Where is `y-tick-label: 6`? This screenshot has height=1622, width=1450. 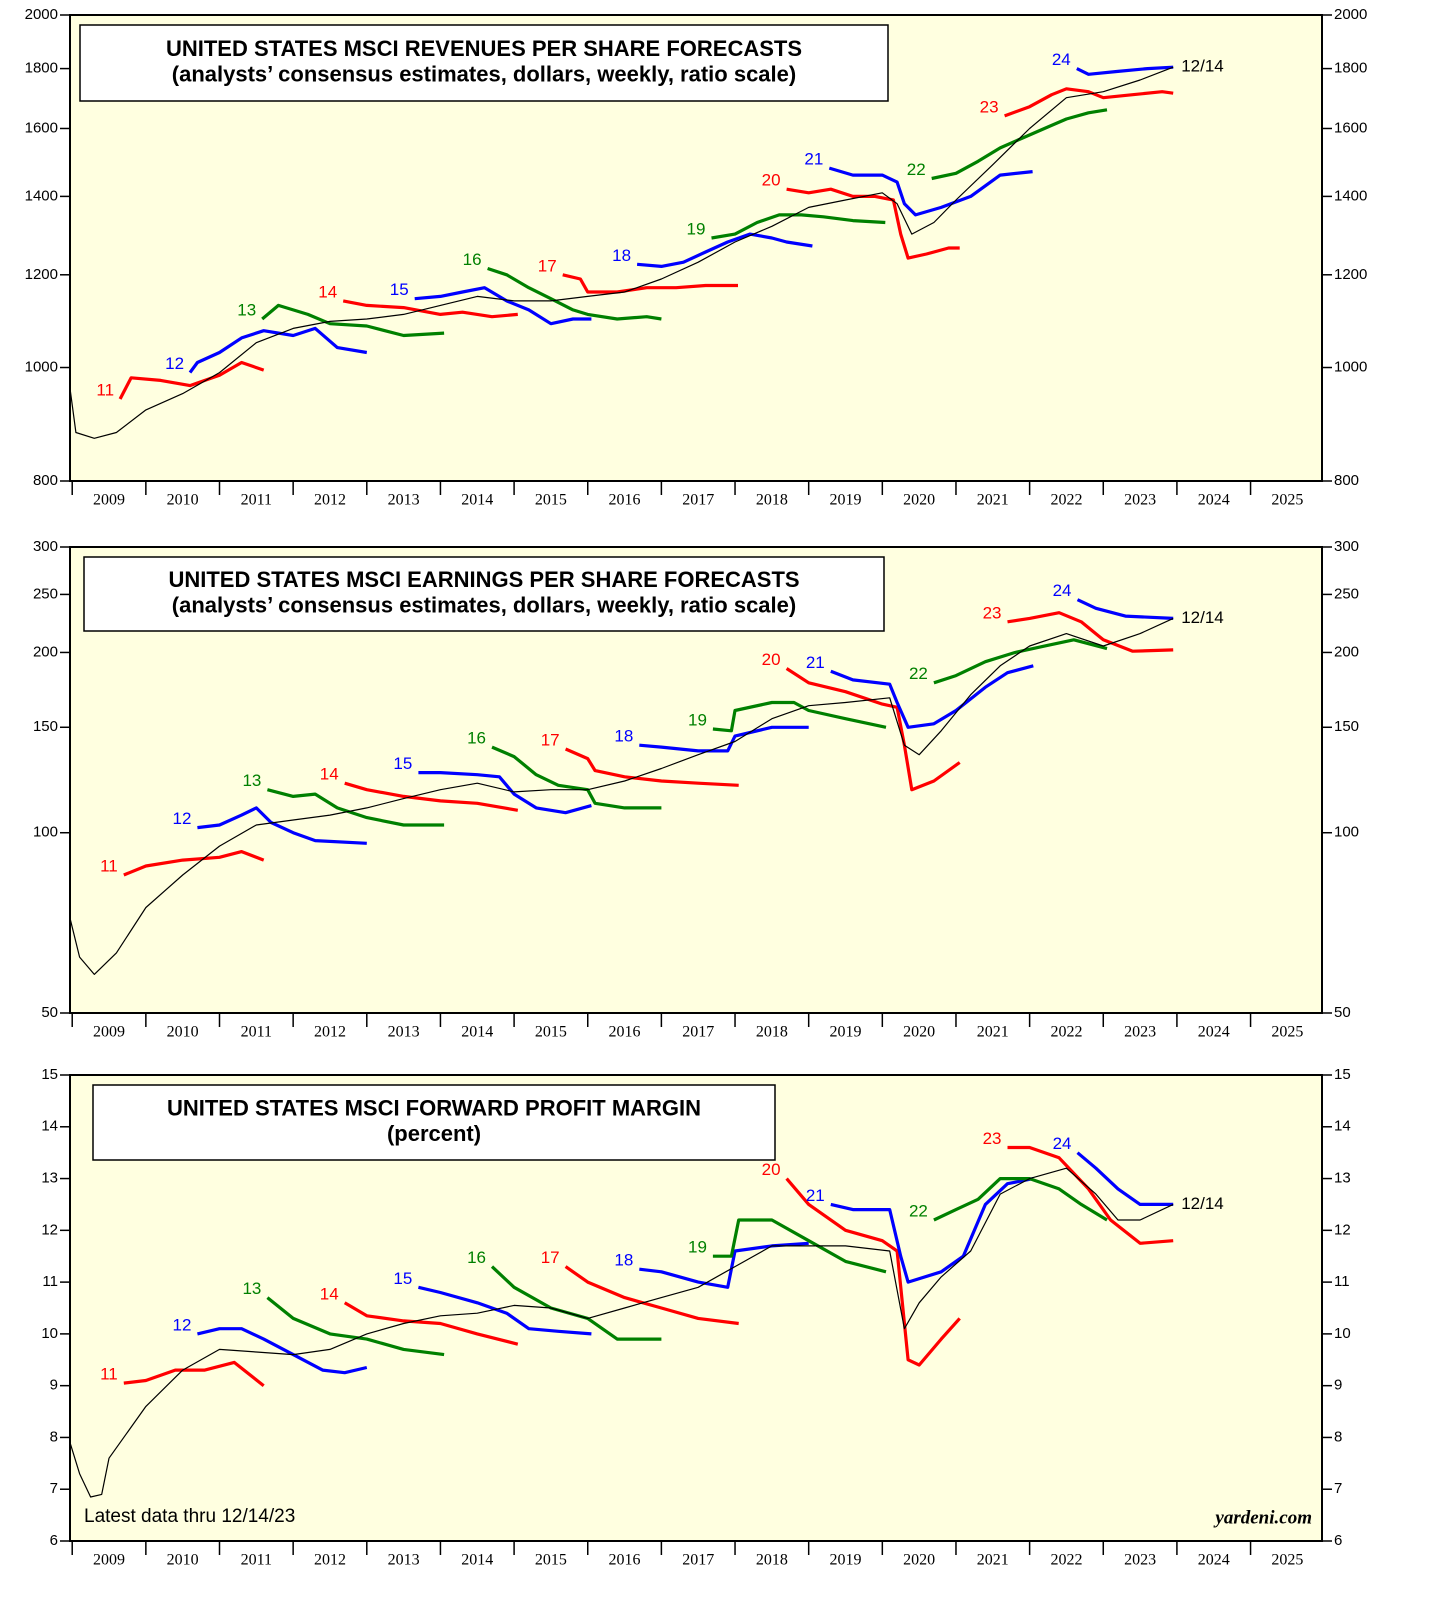
y-tick-label: 6 is located at coordinates (1338, 1540).